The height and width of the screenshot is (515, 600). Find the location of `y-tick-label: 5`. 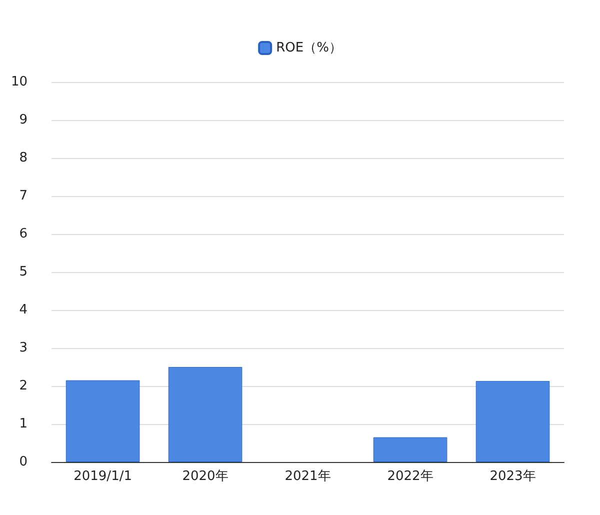

y-tick-label: 5 is located at coordinates (23, 272).